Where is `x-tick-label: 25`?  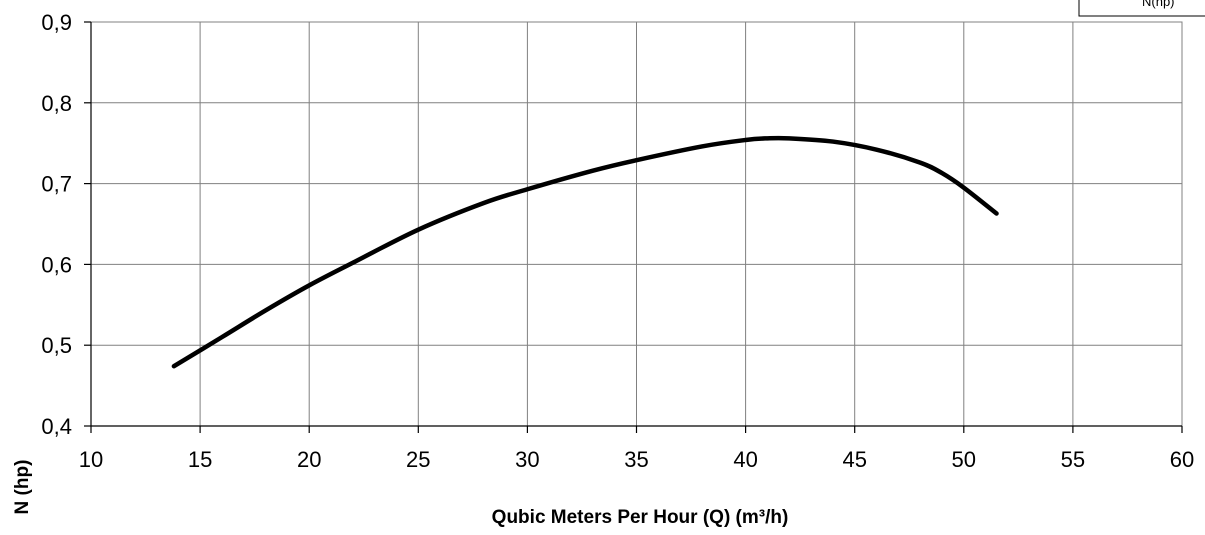
x-tick-label: 25 is located at coordinates (418, 459).